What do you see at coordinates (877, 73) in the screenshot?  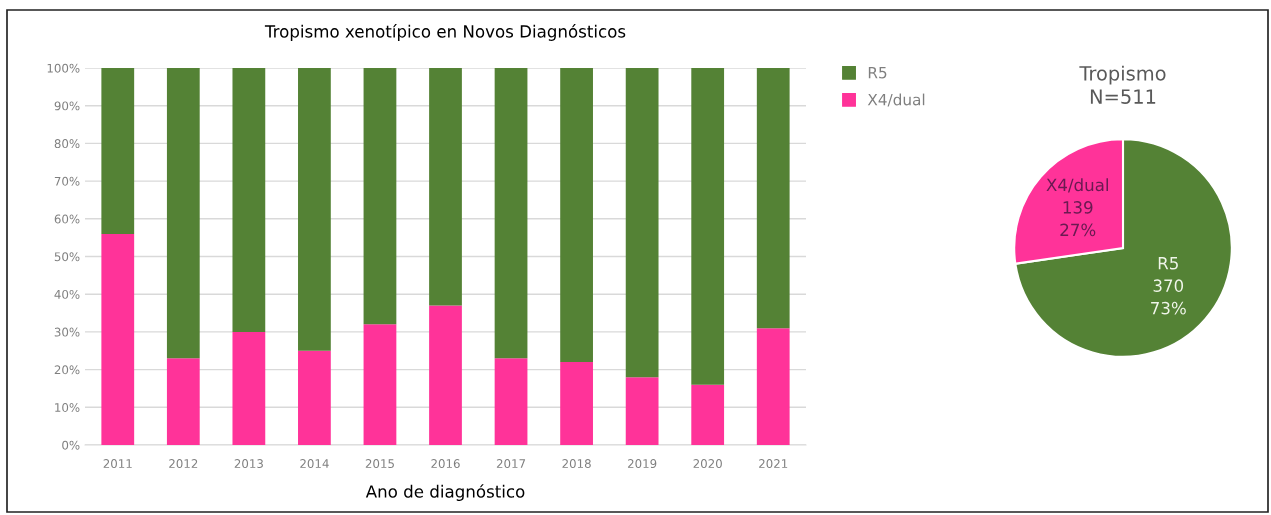 I see `legend-label: R5` at bounding box center [877, 73].